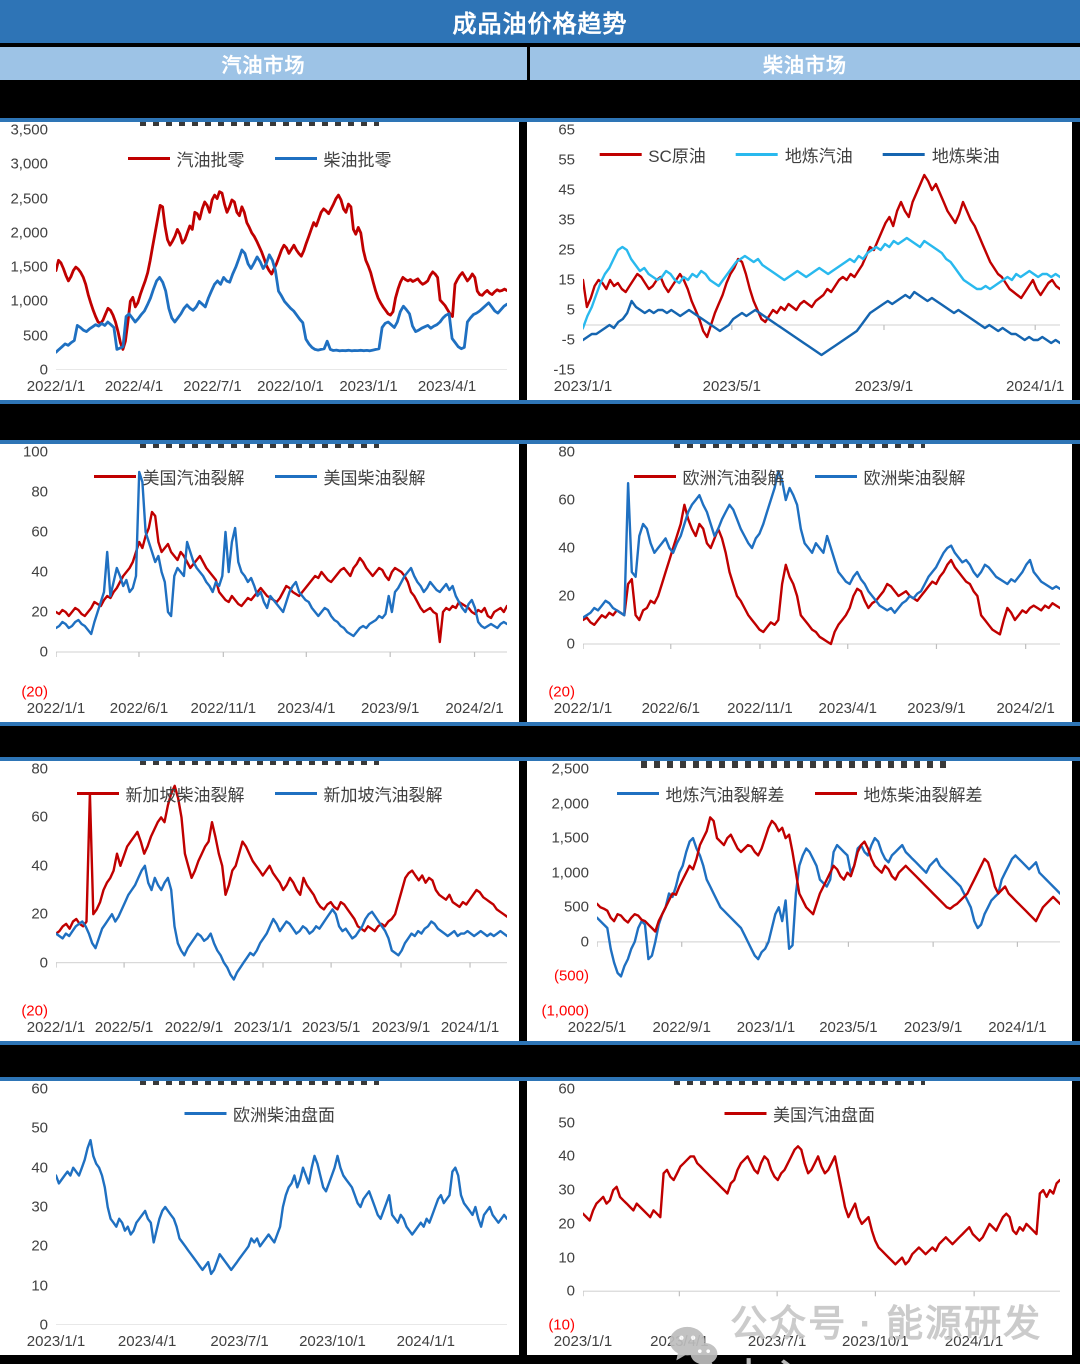 This screenshot has width=1080, height=1364. What do you see at coordinates (212, 386) in the screenshot?
I see `x-axis-tick-label: 2022/7/1` at bounding box center [212, 386].